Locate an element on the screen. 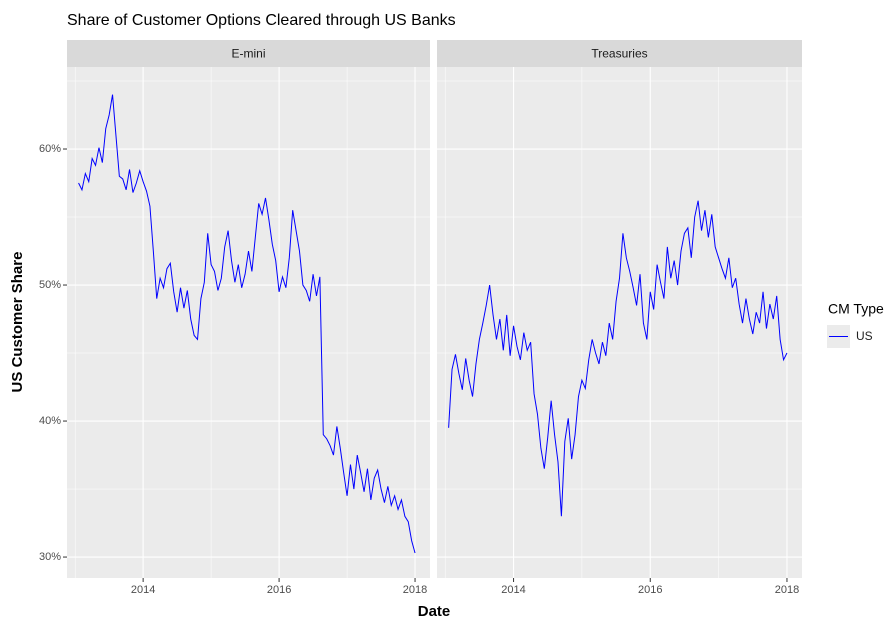 The image size is (893, 623). legend-title: CM Type is located at coordinates (856, 309).